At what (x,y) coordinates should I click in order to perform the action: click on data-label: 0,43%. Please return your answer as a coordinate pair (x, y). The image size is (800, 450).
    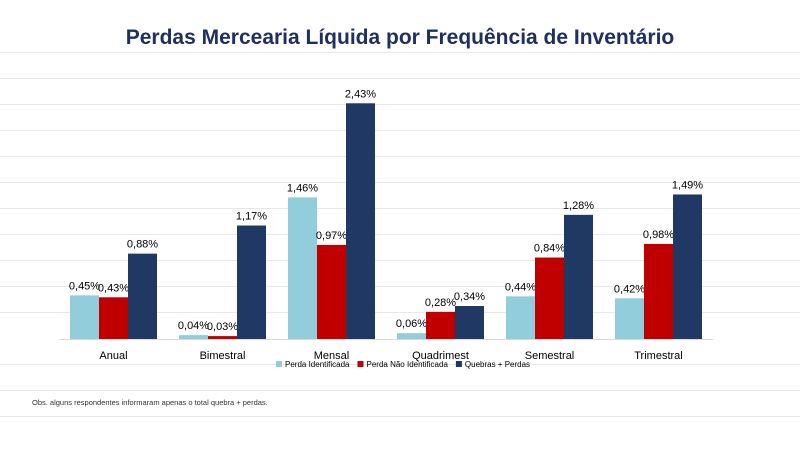
    Looking at the image, I should click on (113, 288).